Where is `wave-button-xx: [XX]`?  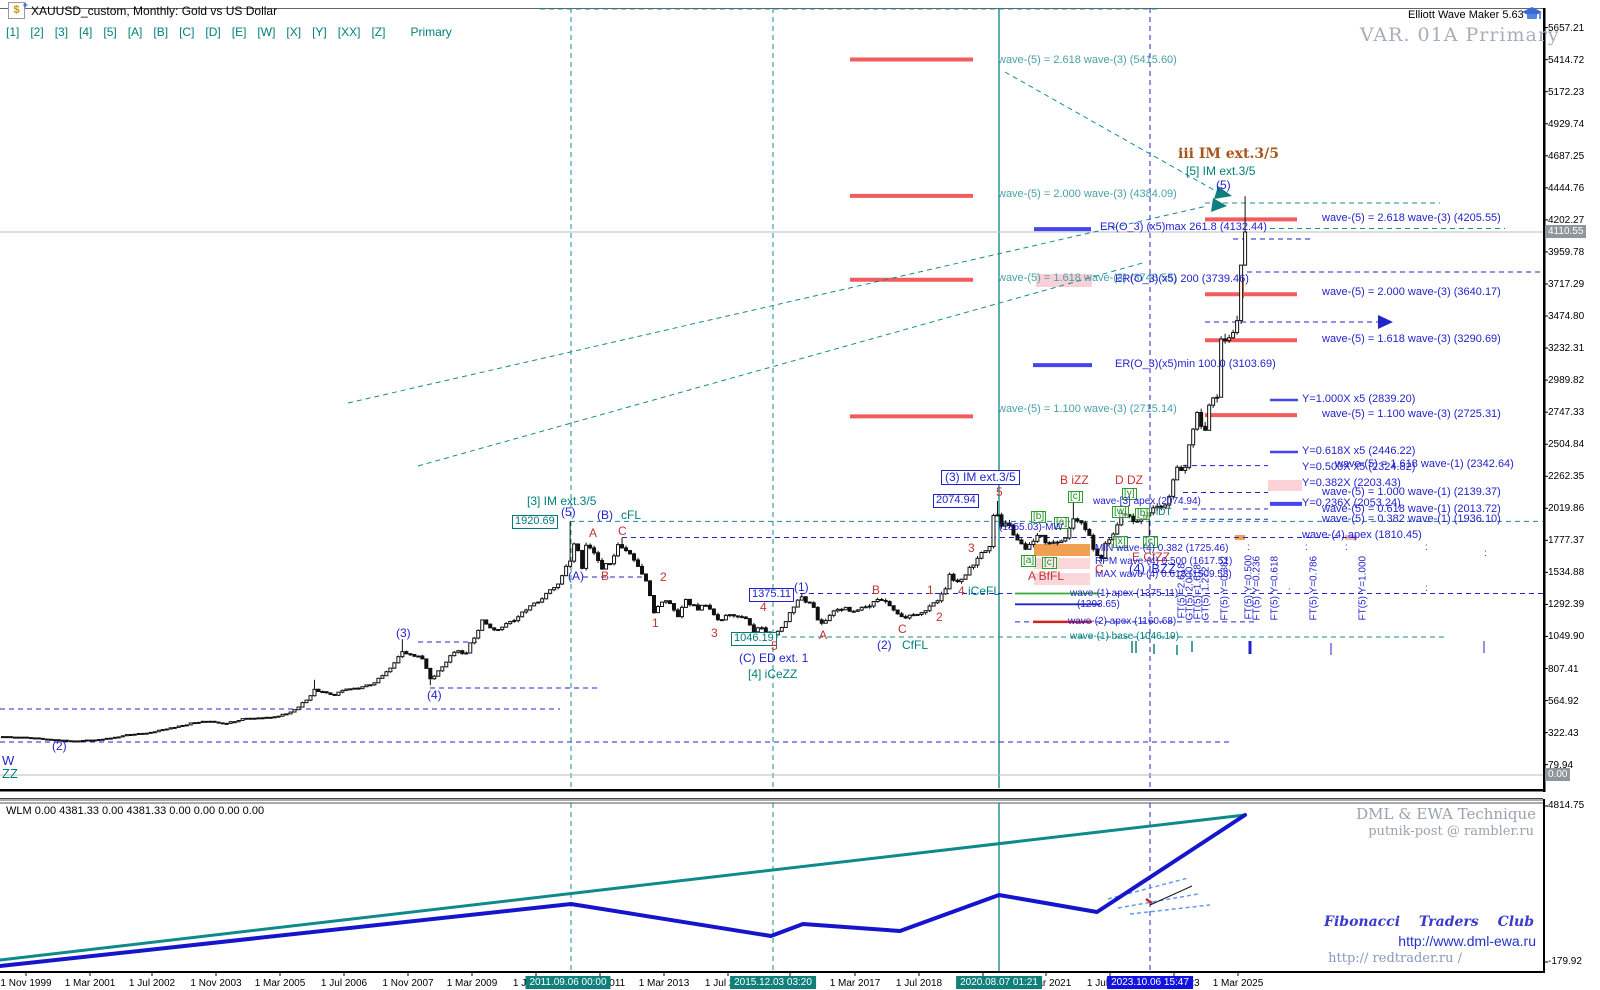
wave-button-xx: [XX] is located at coordinates (349, 32).